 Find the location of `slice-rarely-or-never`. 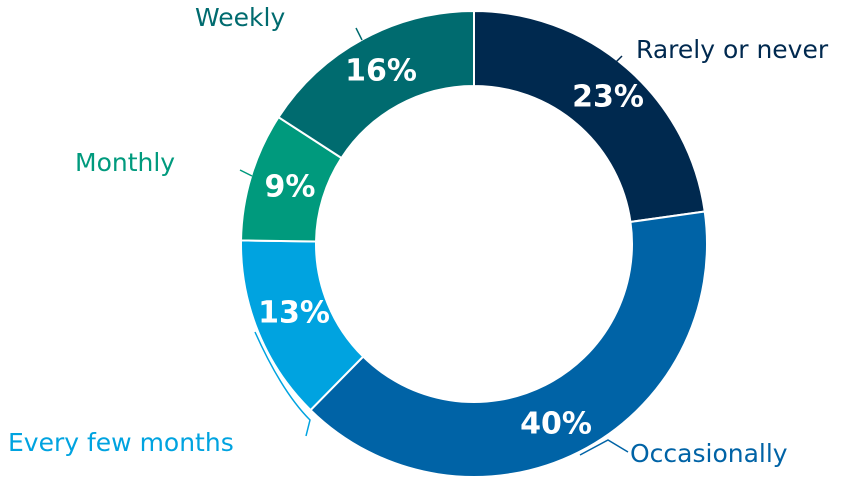

slice-rarely-or-never is located at coordinates (589, 116).